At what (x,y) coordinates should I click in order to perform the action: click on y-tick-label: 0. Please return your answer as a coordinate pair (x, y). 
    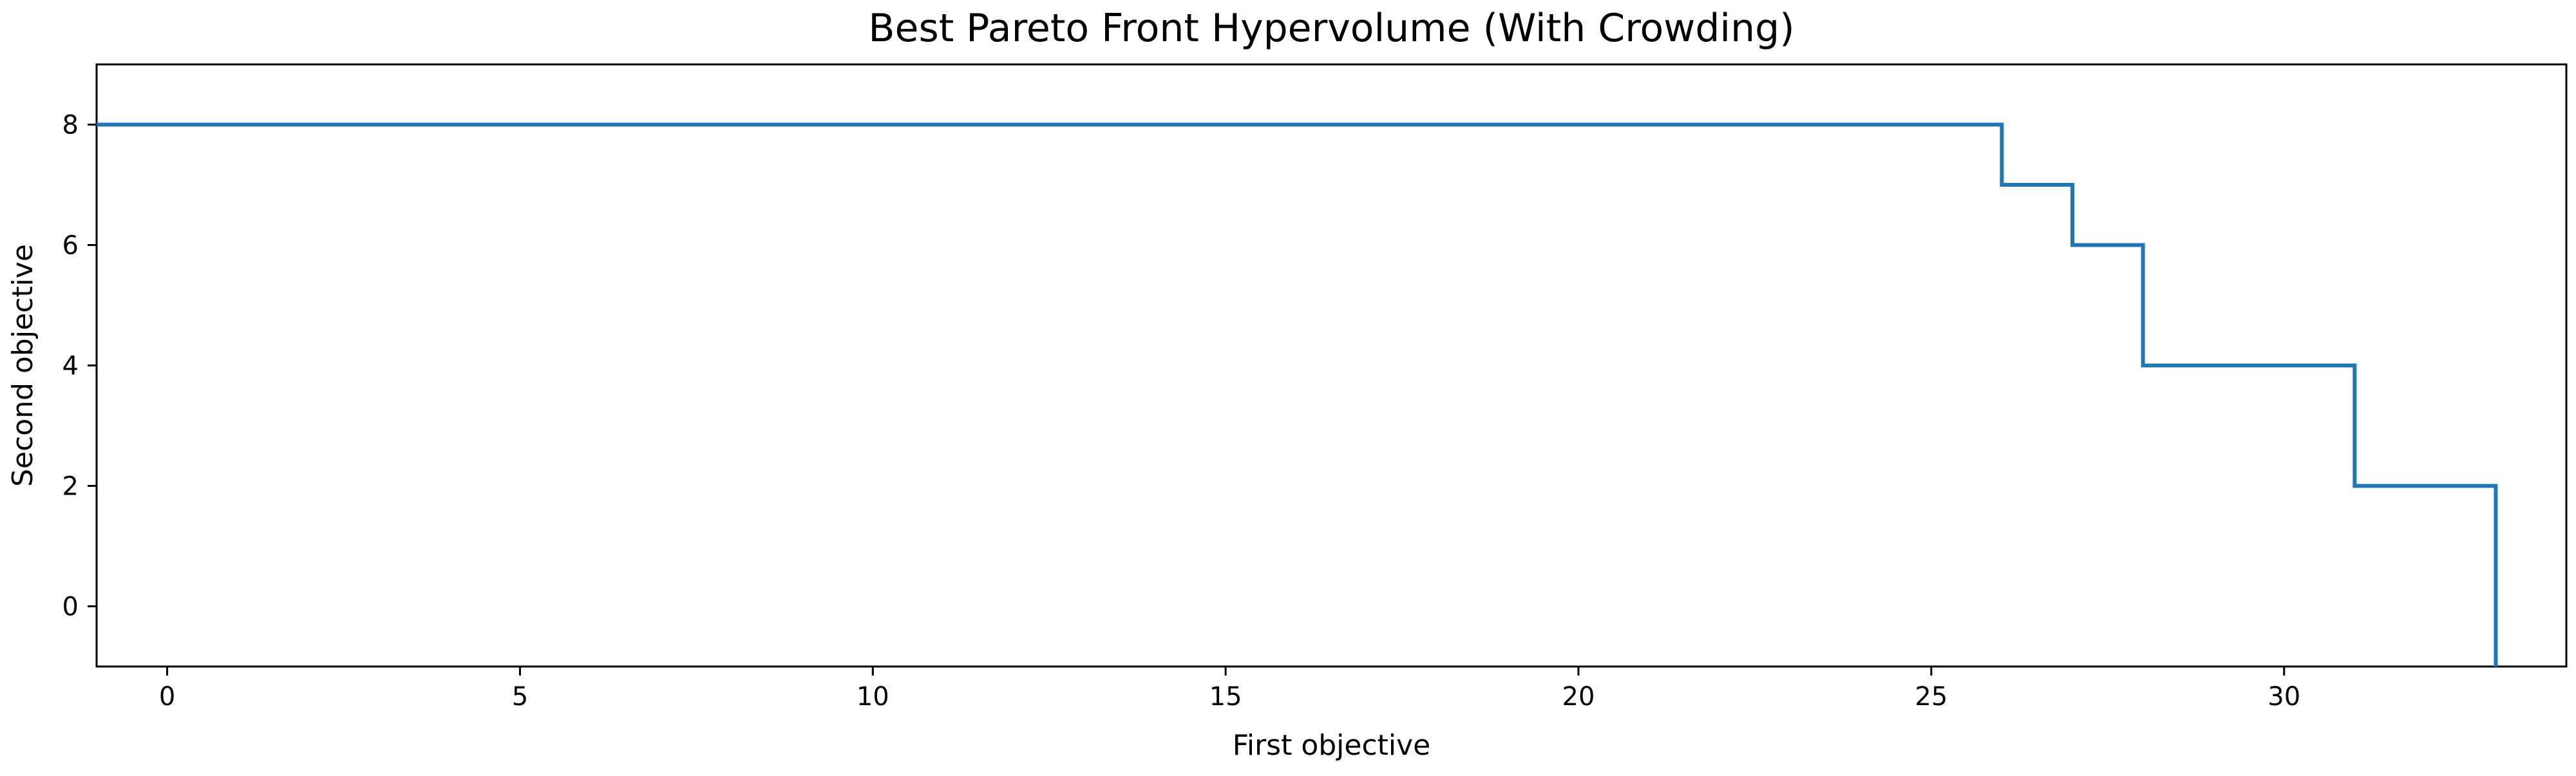
    Looking at the image, I should click on (70, 607).